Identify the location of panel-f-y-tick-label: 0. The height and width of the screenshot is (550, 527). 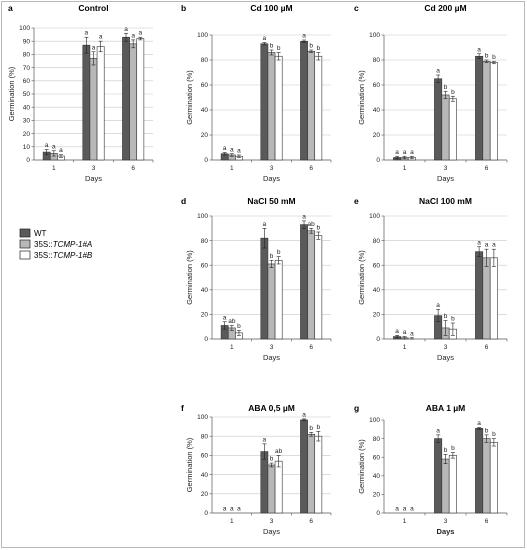
(206, 513).